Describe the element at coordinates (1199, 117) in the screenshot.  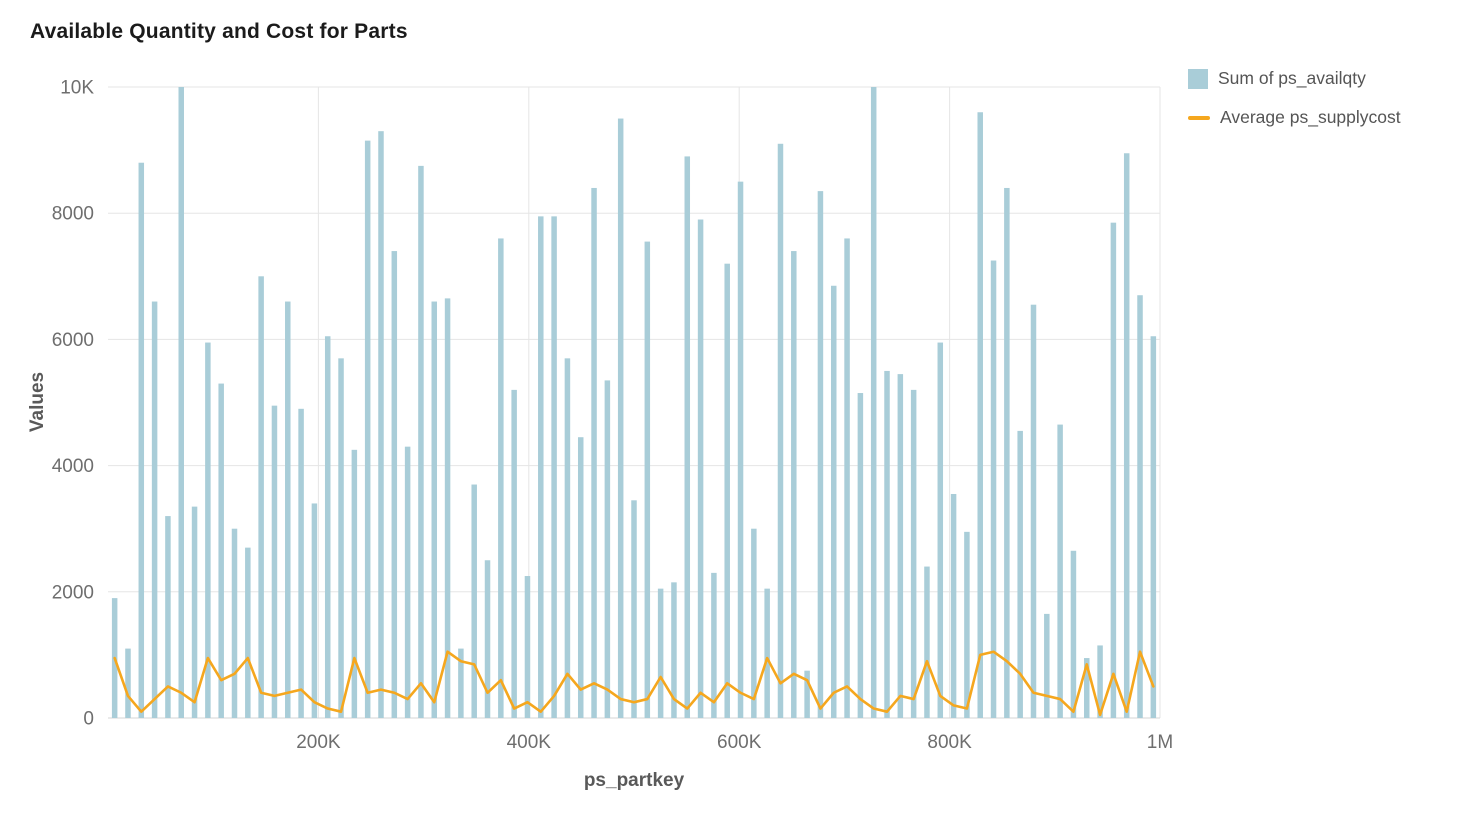
I see `line-series-swatch-icon` at that location.